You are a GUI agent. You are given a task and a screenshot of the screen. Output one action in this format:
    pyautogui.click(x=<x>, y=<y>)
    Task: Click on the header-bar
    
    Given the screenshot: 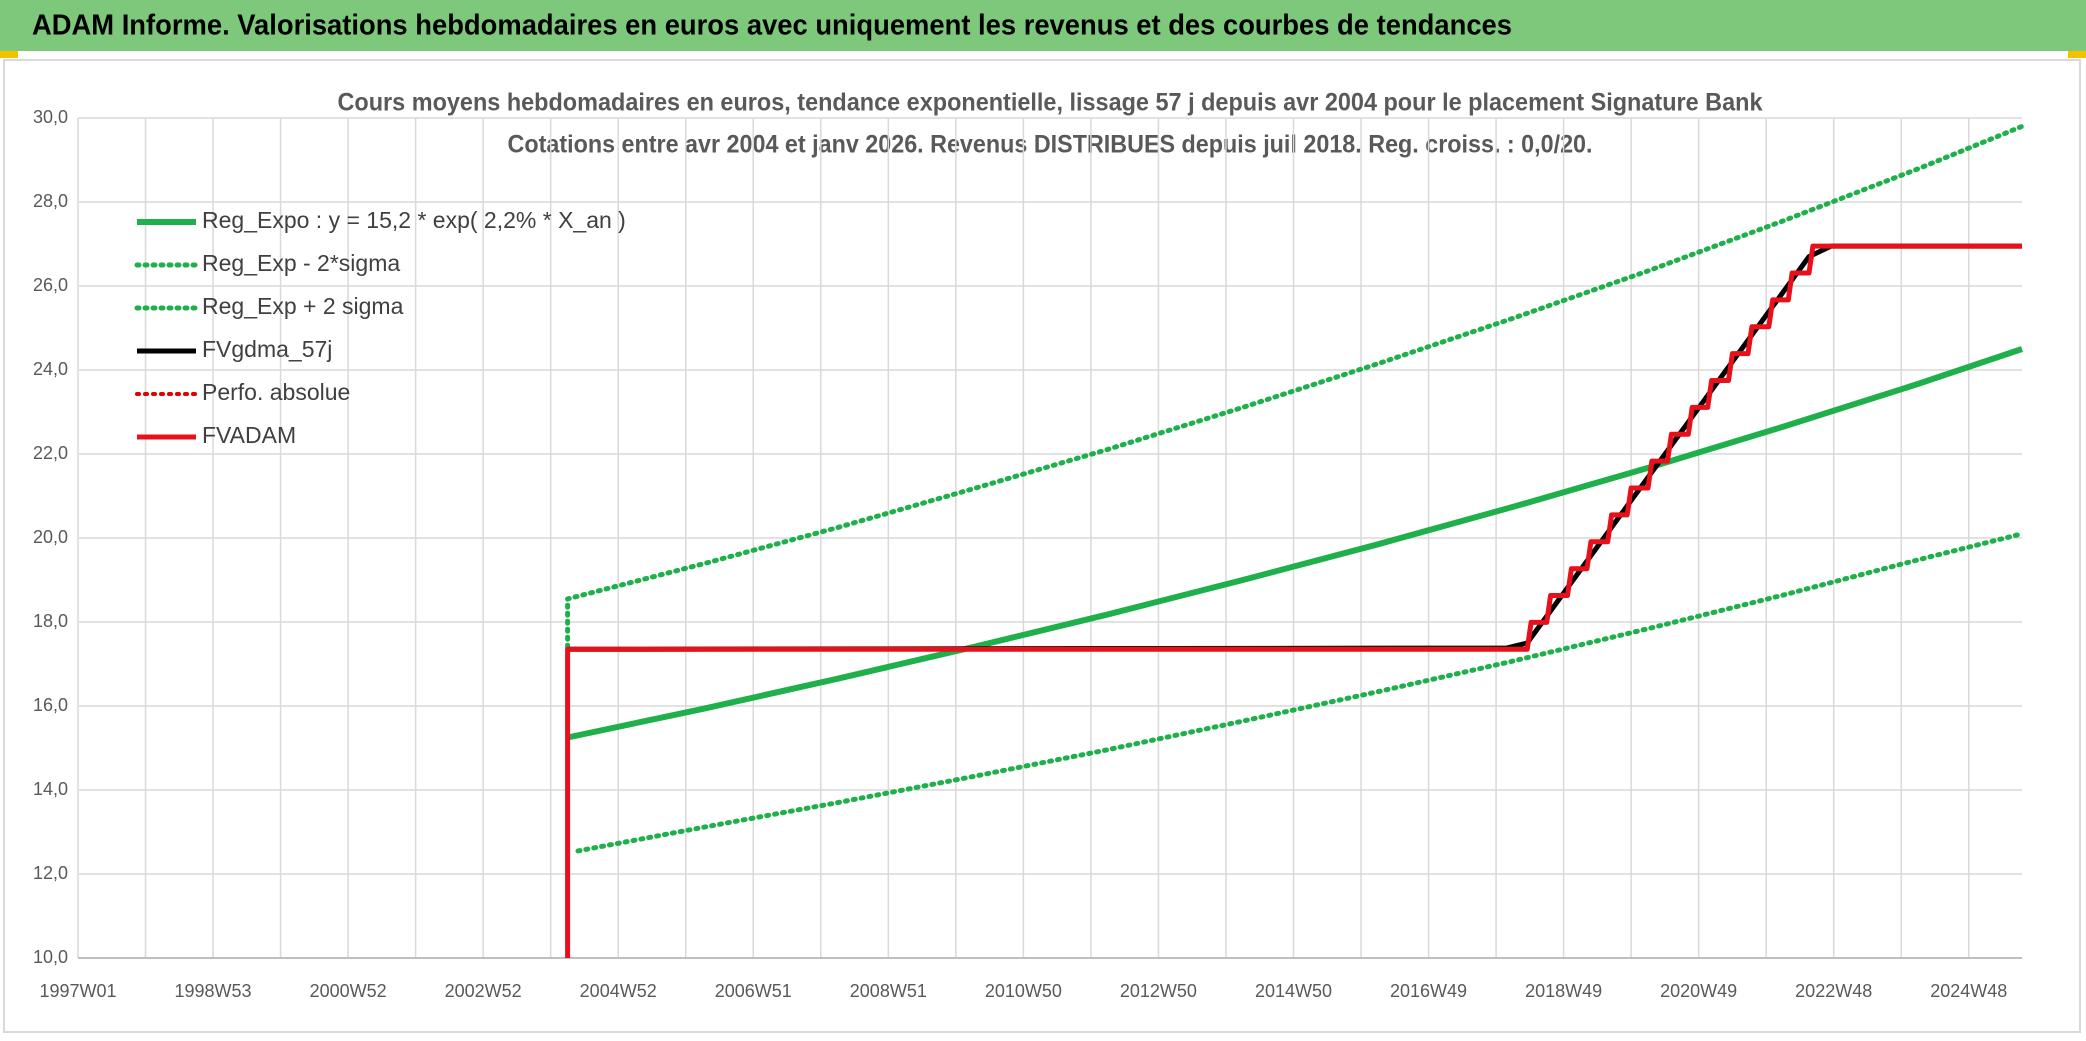 What is the action you would take?
    pyautogui.click(x=1043, y=25)
    